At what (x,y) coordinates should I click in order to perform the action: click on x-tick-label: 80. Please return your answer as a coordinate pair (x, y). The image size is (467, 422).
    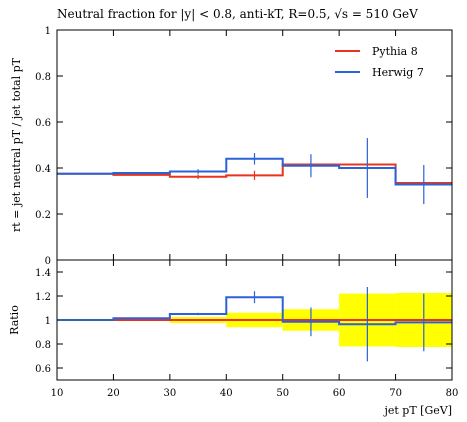
    Looking at the image, I should click on (452, 393).